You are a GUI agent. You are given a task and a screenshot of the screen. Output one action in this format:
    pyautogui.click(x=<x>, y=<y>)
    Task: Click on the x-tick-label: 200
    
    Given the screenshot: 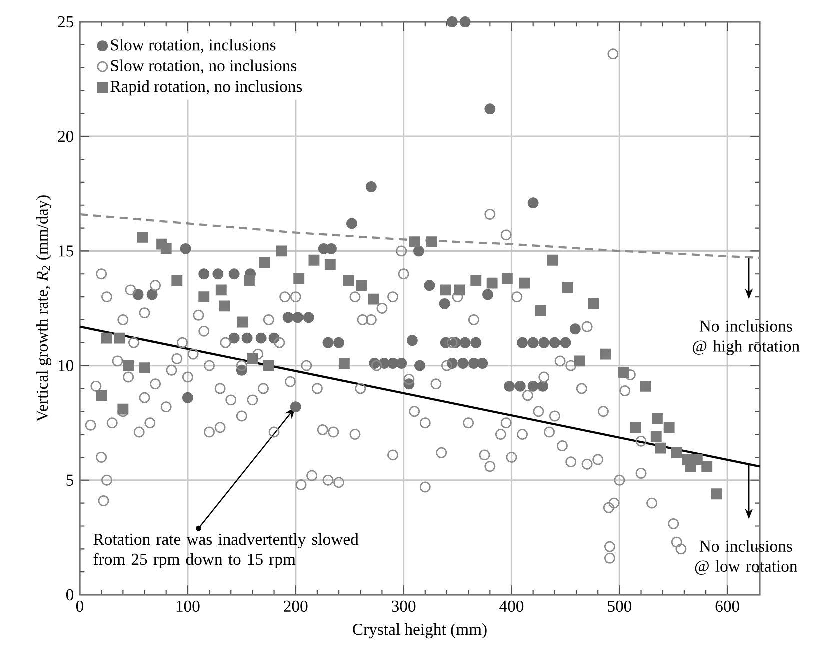 What is the action you would take?
    pyautogui.click(x=296, y=606)
    